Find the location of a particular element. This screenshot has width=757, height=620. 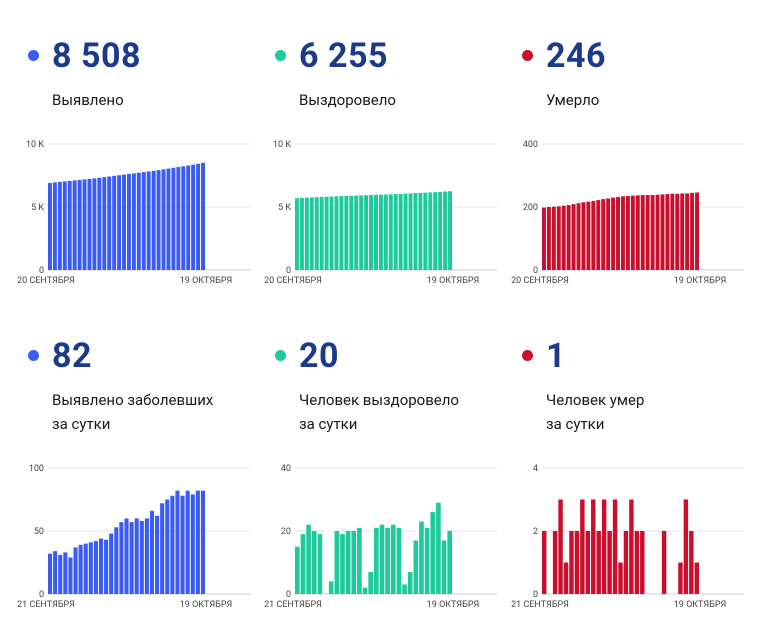

deaths-total-label: Умерло is located at coordinates (573, 100).